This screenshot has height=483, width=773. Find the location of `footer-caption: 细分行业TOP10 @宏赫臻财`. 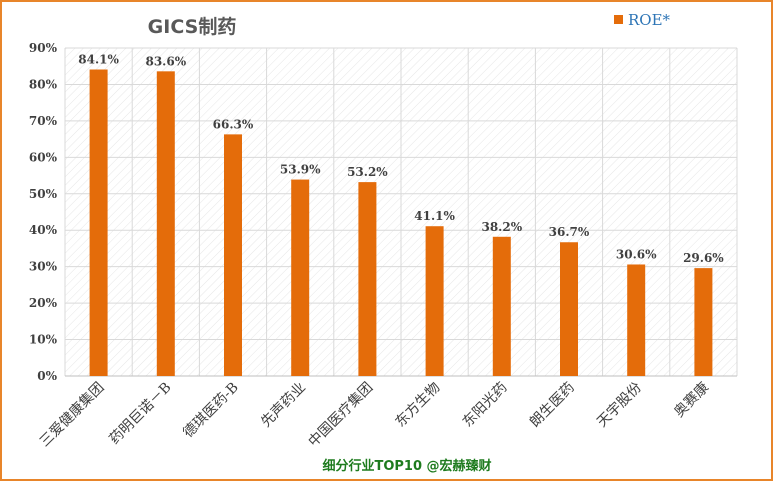

footer-caption: 细分行业TOP10 @宏赫臻财 is located at coordinates (406, 466).